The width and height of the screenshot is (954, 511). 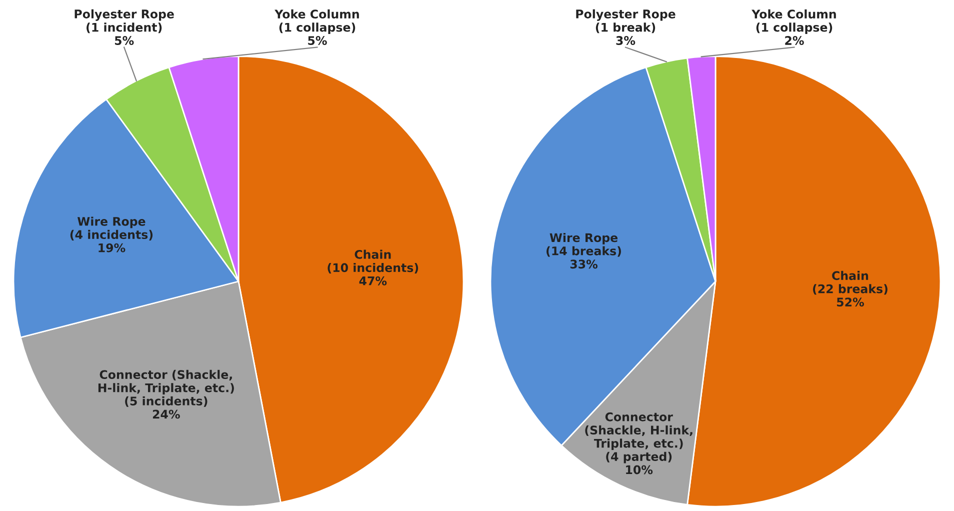 What do you see at coordinates (850, 282) in the screenshot?
I see `slice-label: Chain (22 breaks)` at bounding box center [850, 282].